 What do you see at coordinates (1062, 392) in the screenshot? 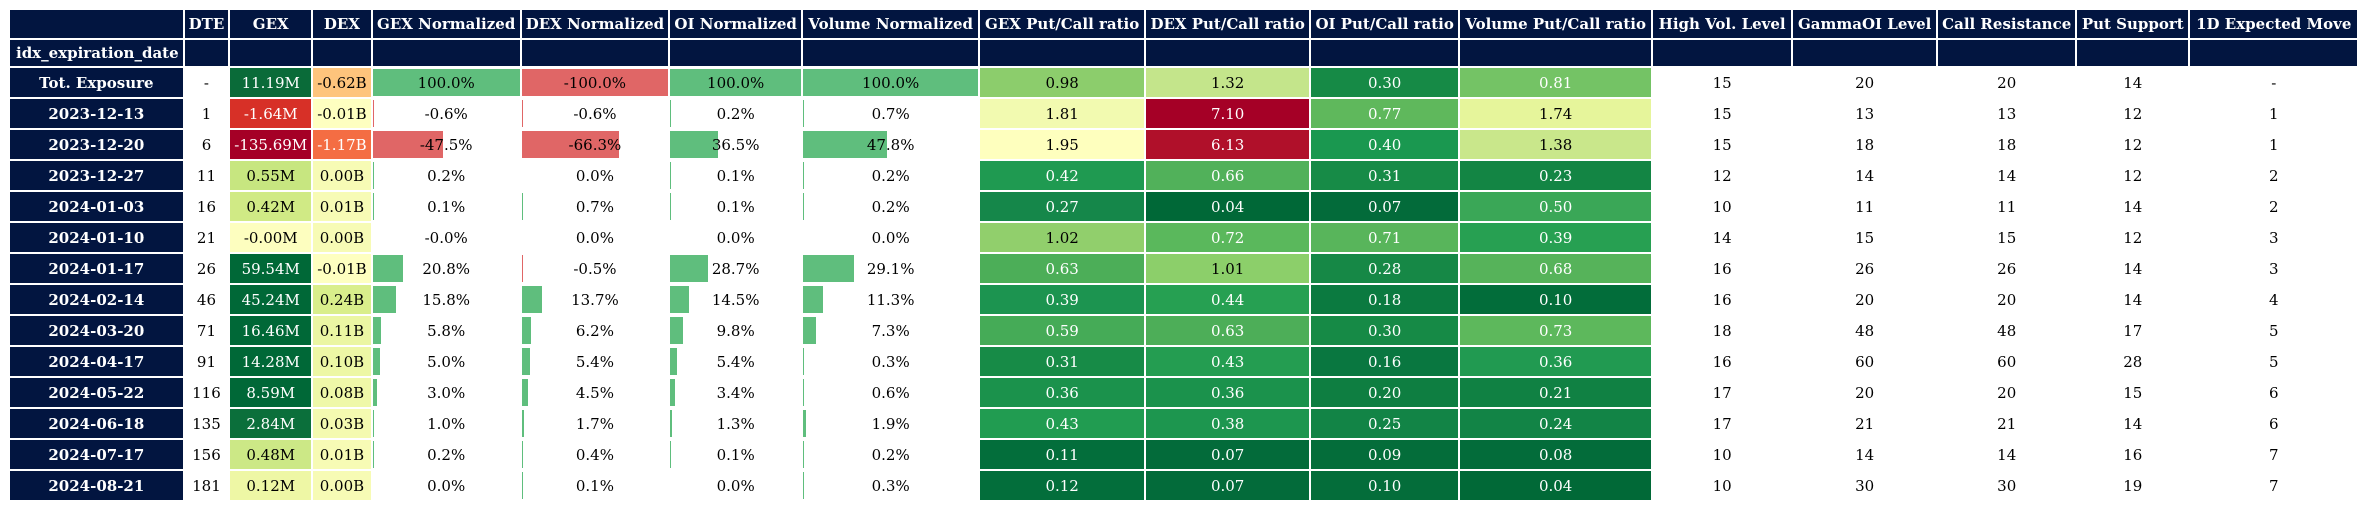
I see `cell-gexr: 0.36` at bounding box center [1062, 392].